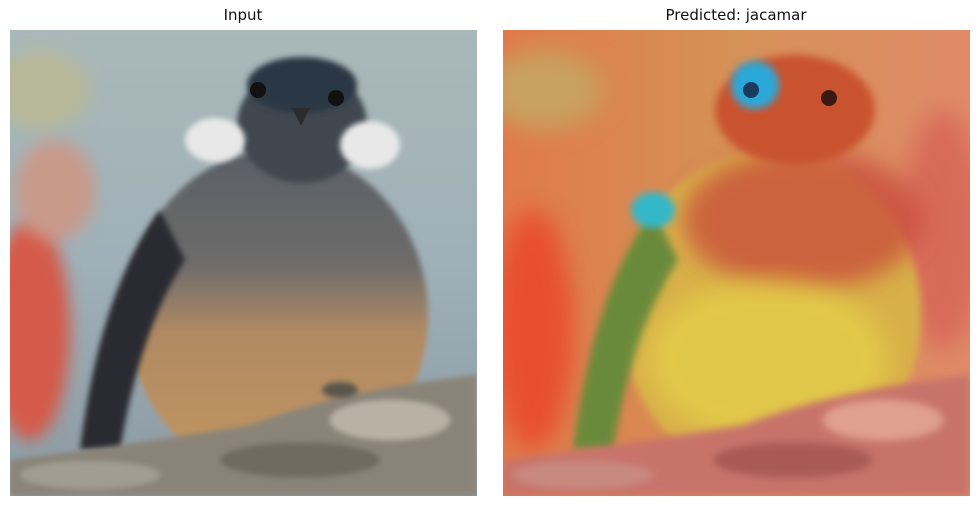  What do you see at coordinates (243, 15) in the screenshot?
I see `input-panel-title: Input` at bounding box center [243, 15].